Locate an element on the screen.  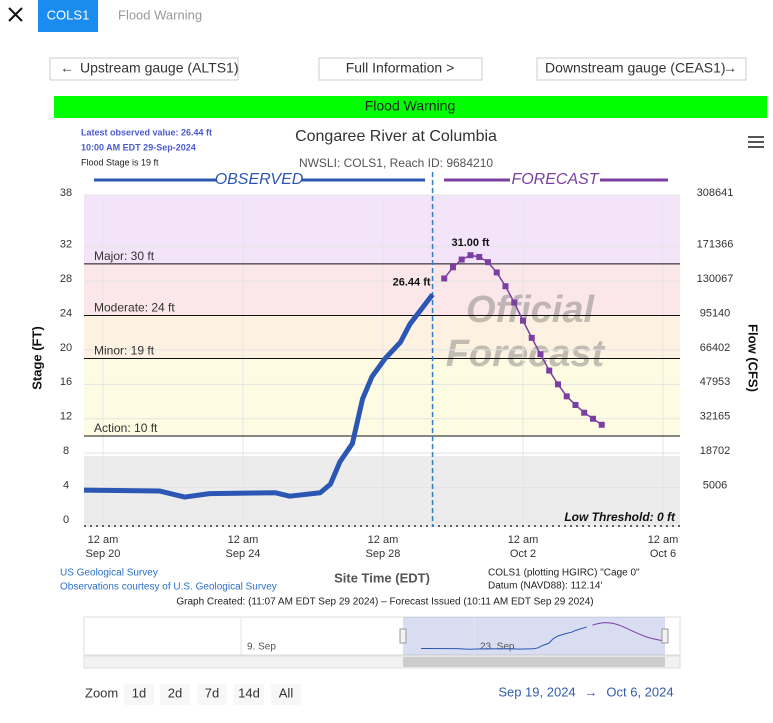
data-label: 26.44 ft is located at coordinates (412, 282).